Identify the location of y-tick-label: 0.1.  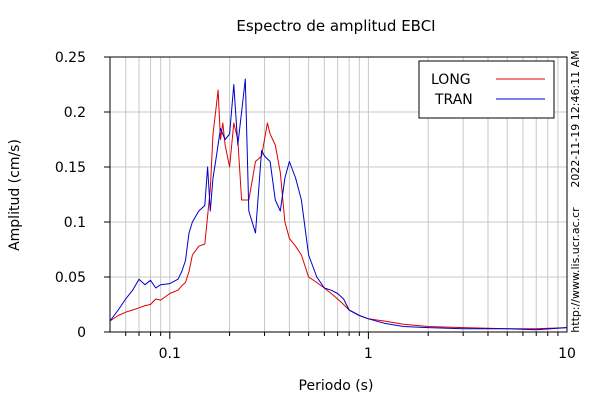
(75, 223).